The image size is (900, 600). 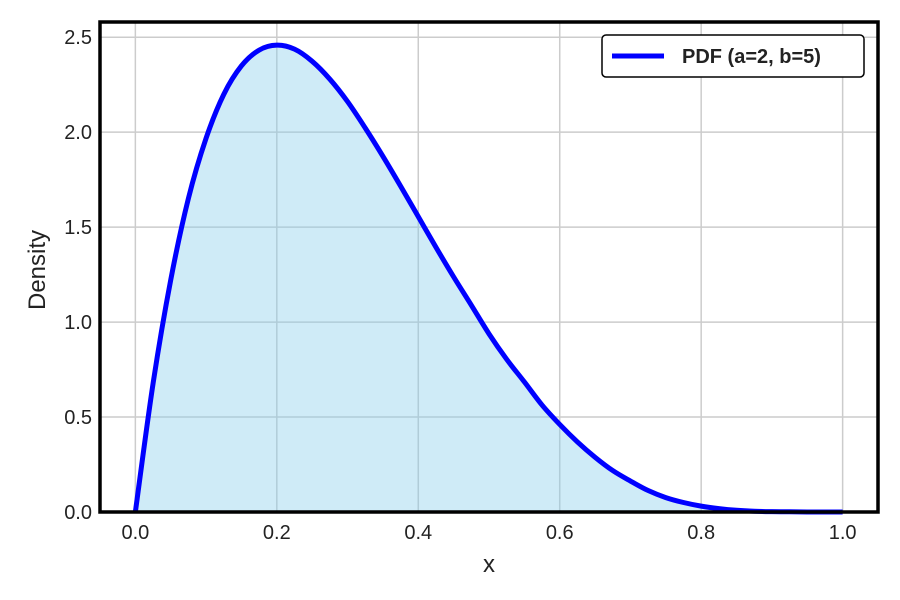 What do you see at coordinates (78, 323) in the screenshot?
I see `y-tick-label: 1.0` at bounding box center [78, 323].